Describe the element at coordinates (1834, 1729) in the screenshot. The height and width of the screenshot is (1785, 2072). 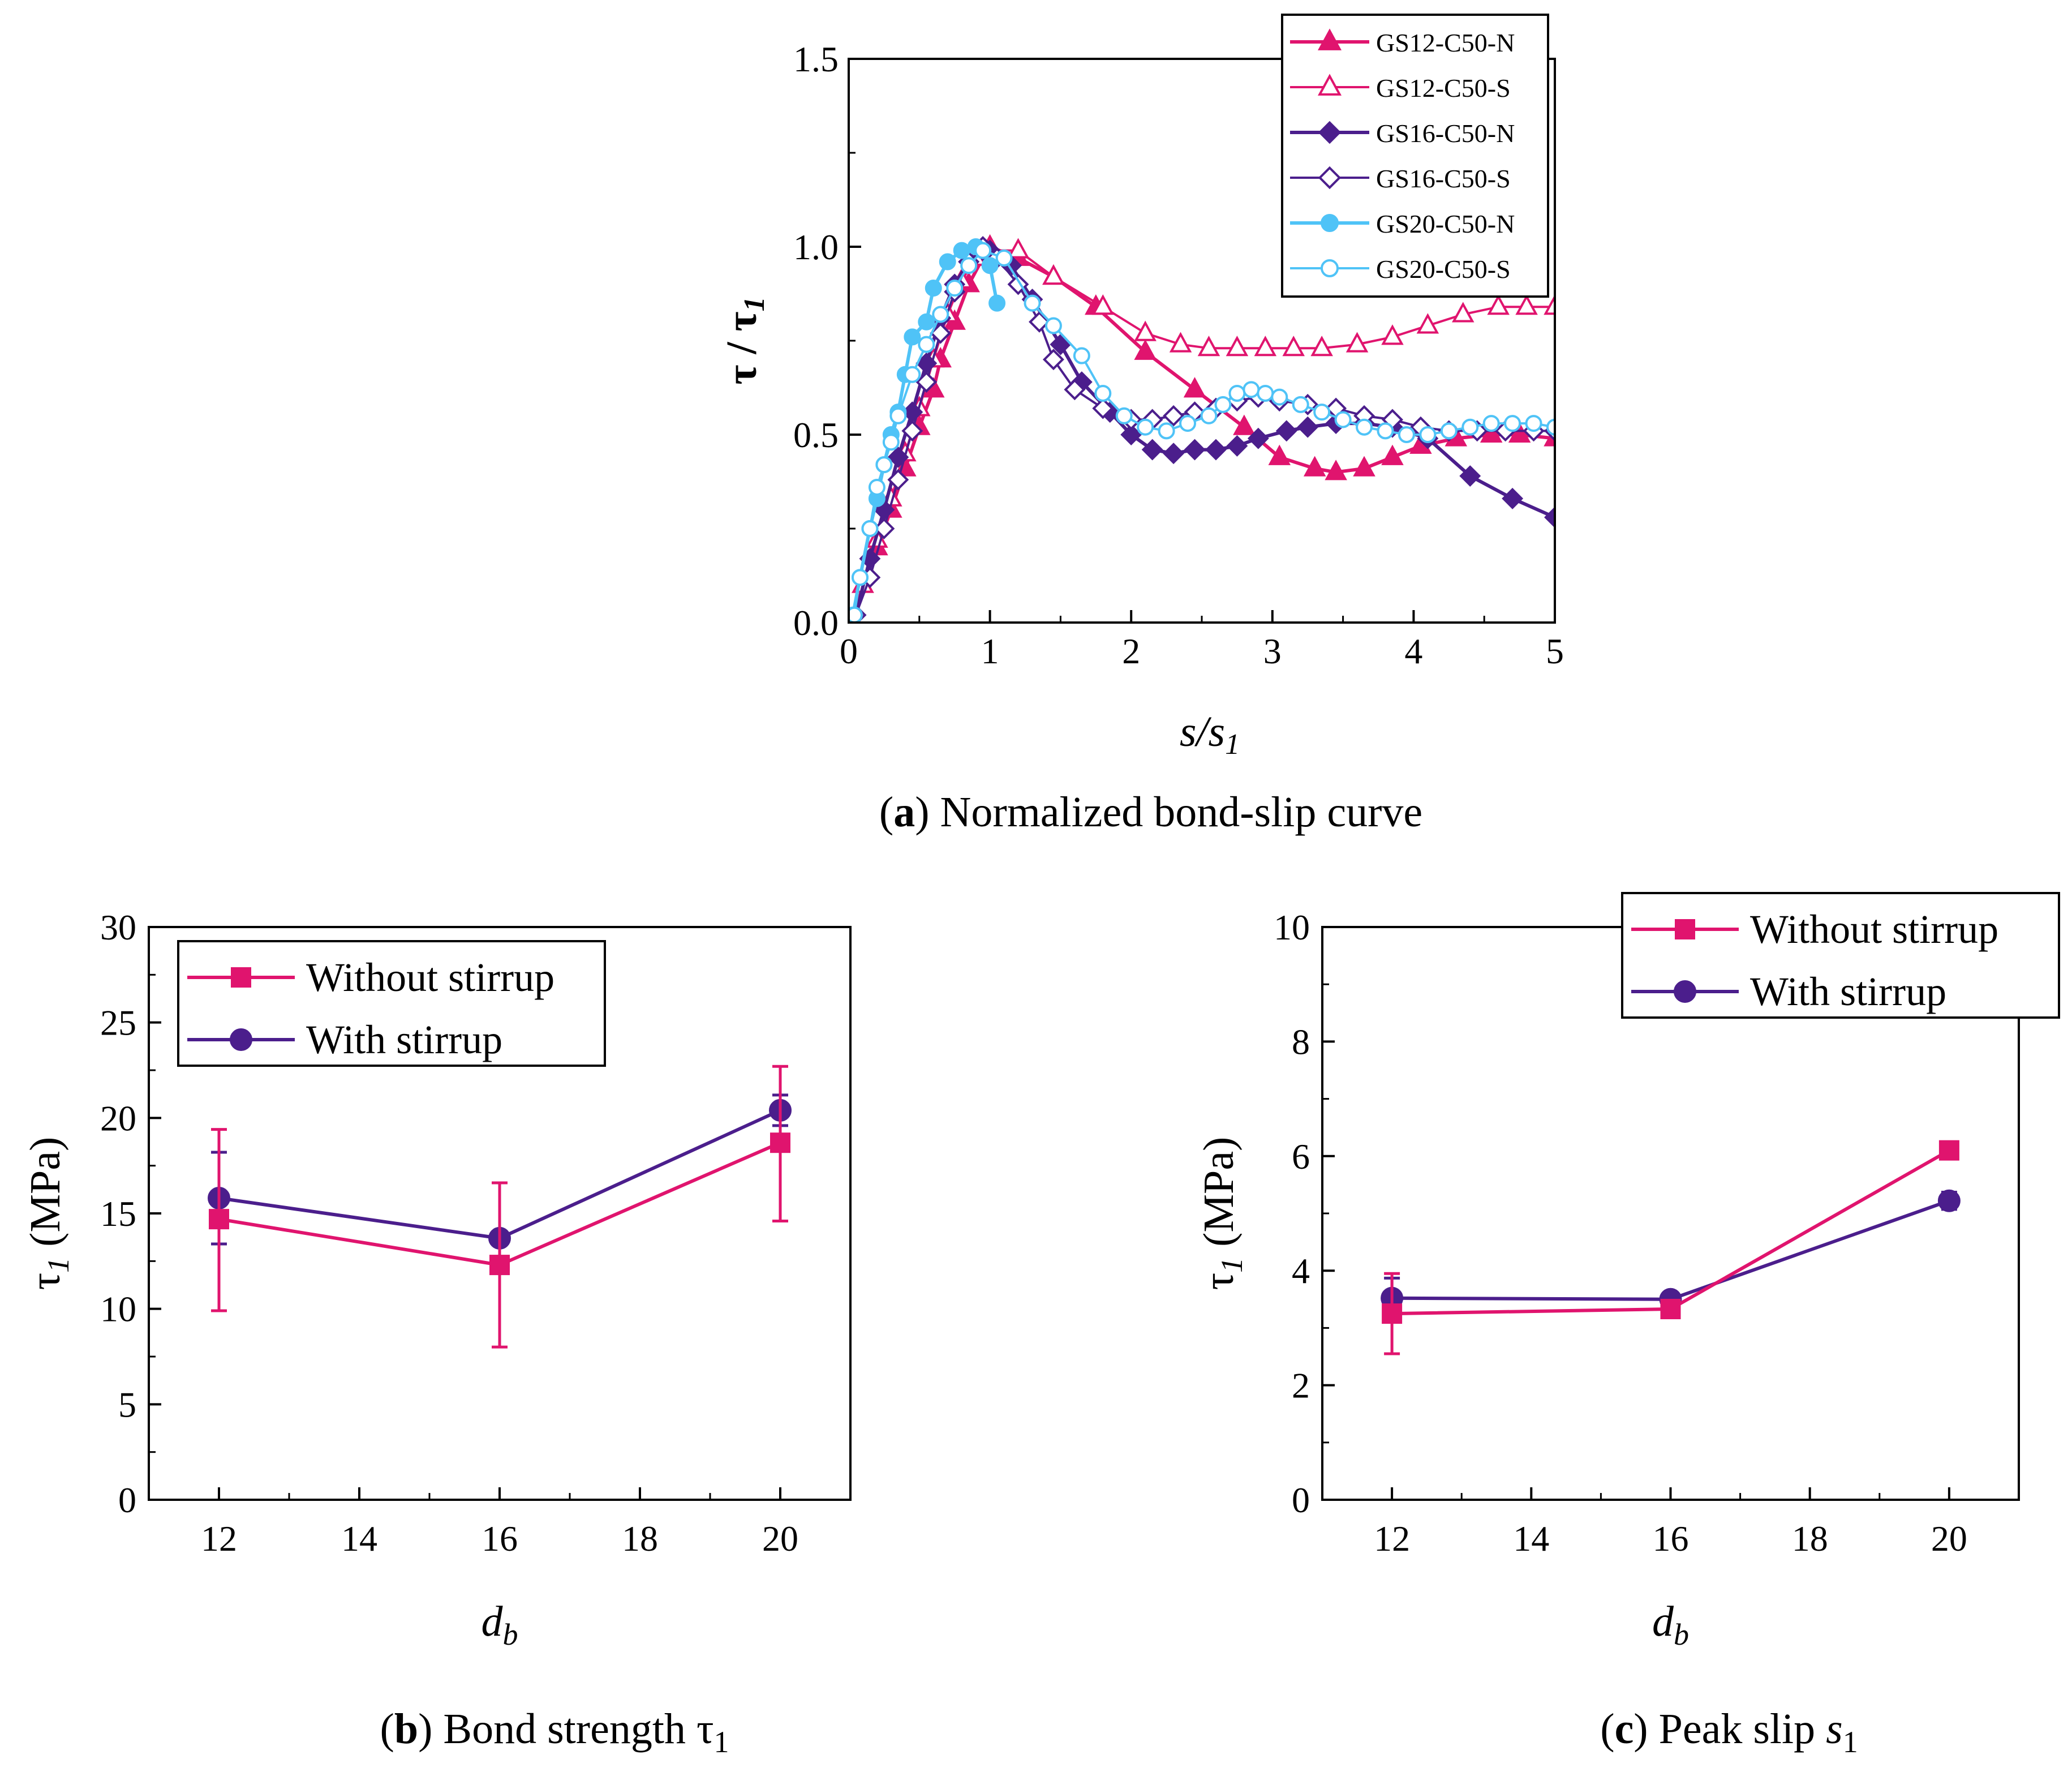
I see `caption-math: s` at that location.